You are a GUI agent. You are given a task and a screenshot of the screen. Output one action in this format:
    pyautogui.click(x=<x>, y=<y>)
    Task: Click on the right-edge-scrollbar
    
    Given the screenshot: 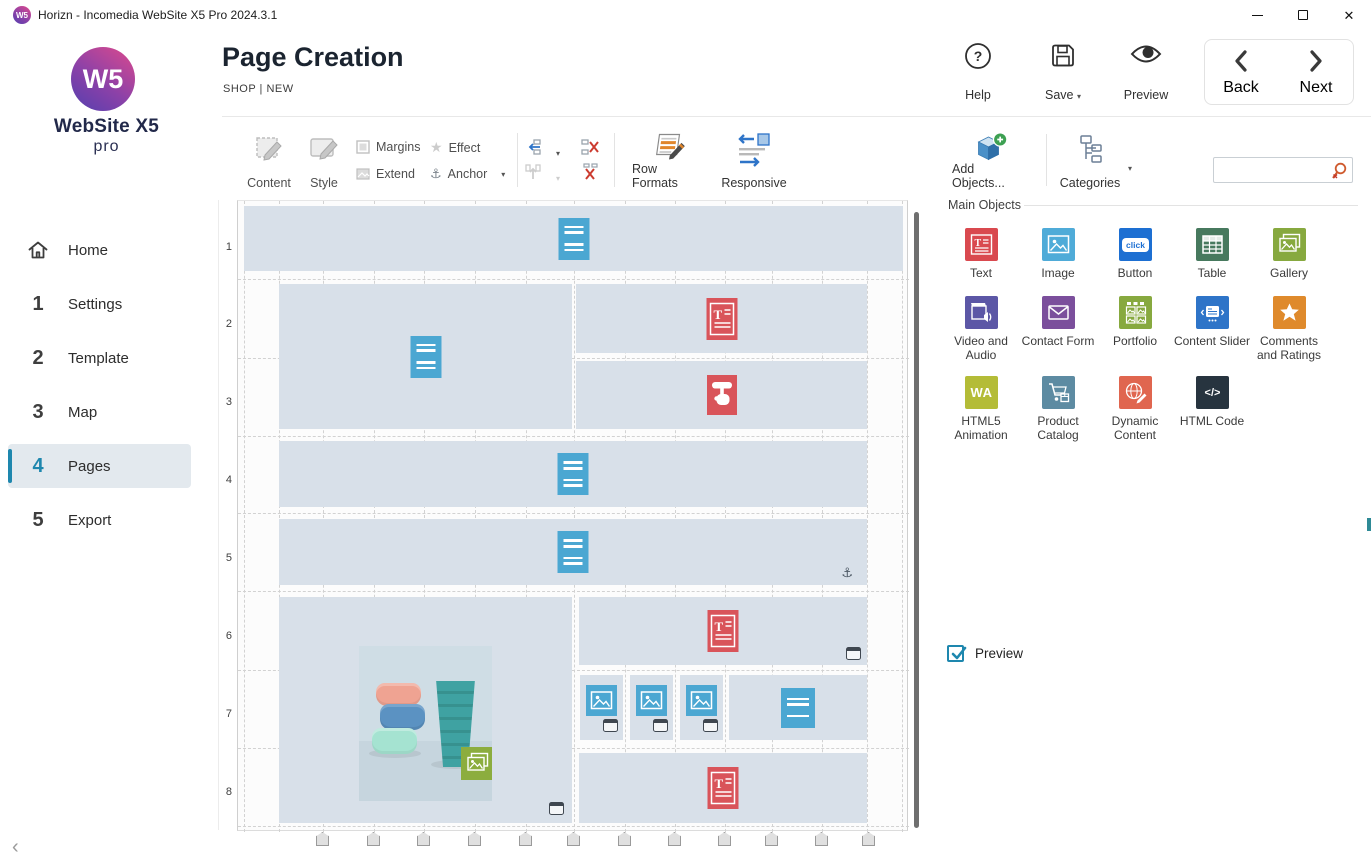 What is the action you would take?
    pyautogui.click(x=1369, y=524)
    